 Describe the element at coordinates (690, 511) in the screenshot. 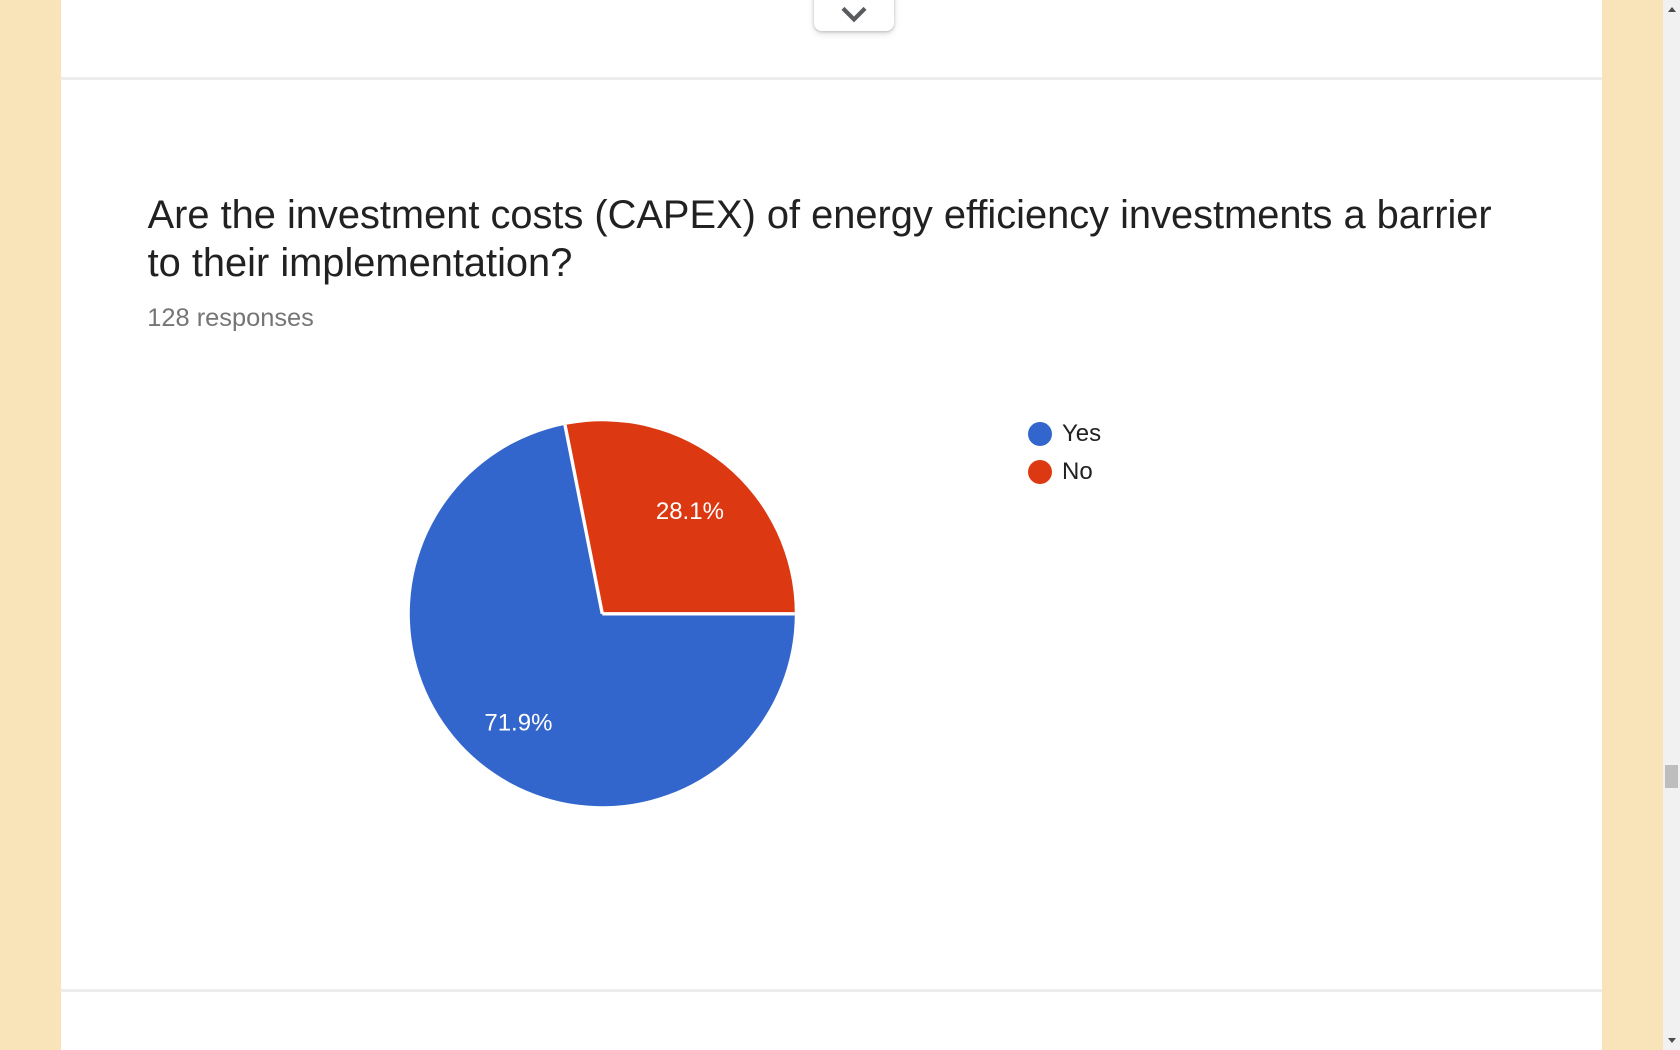

I see `svg-text: 28.1%` at that location.